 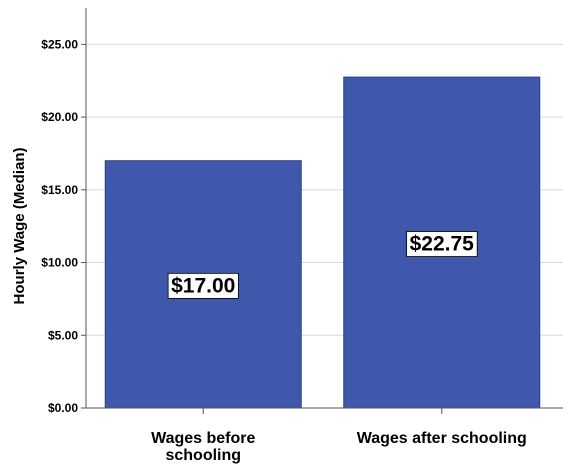 I want to click on y-tick-label: $15.00, so click(x=59, y=190).